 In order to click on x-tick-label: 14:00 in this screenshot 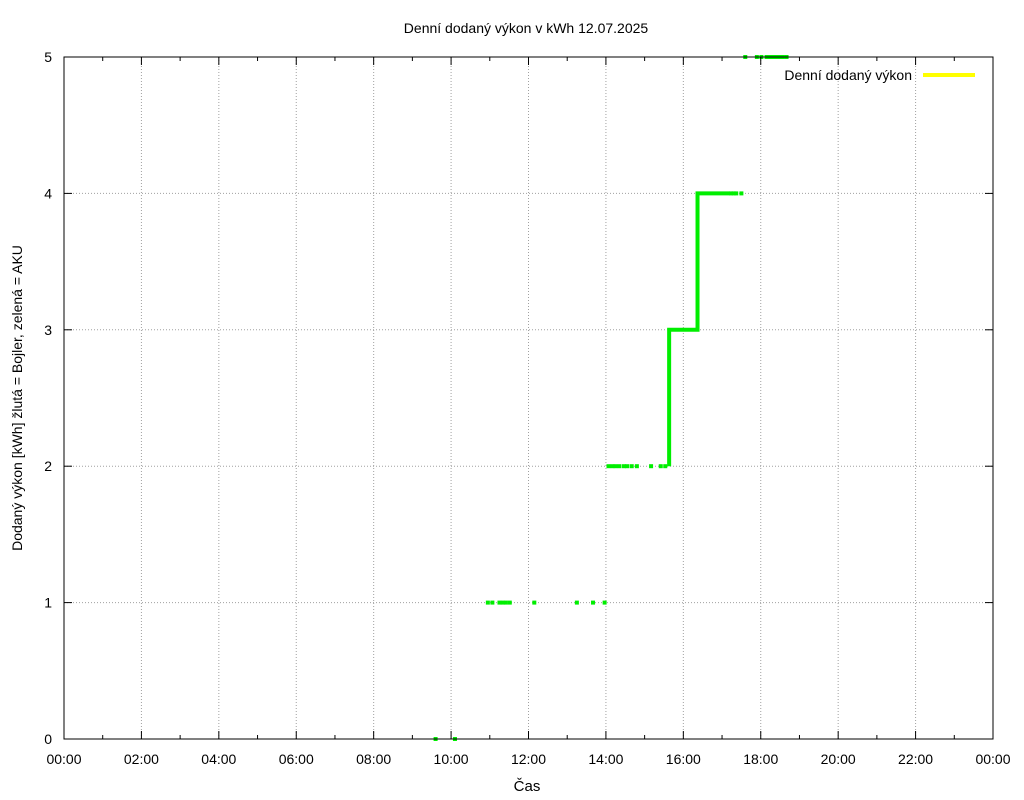, I will do `click(605, 759)`.